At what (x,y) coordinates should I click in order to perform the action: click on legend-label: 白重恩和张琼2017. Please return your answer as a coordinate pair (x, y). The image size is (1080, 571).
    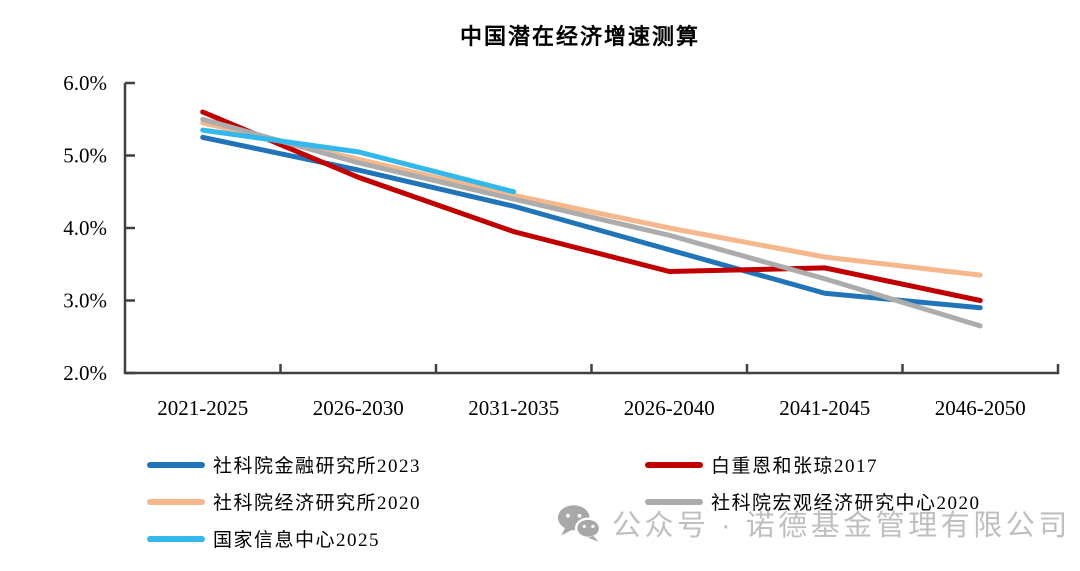
    Looking at the image, I should click on (795, 466).